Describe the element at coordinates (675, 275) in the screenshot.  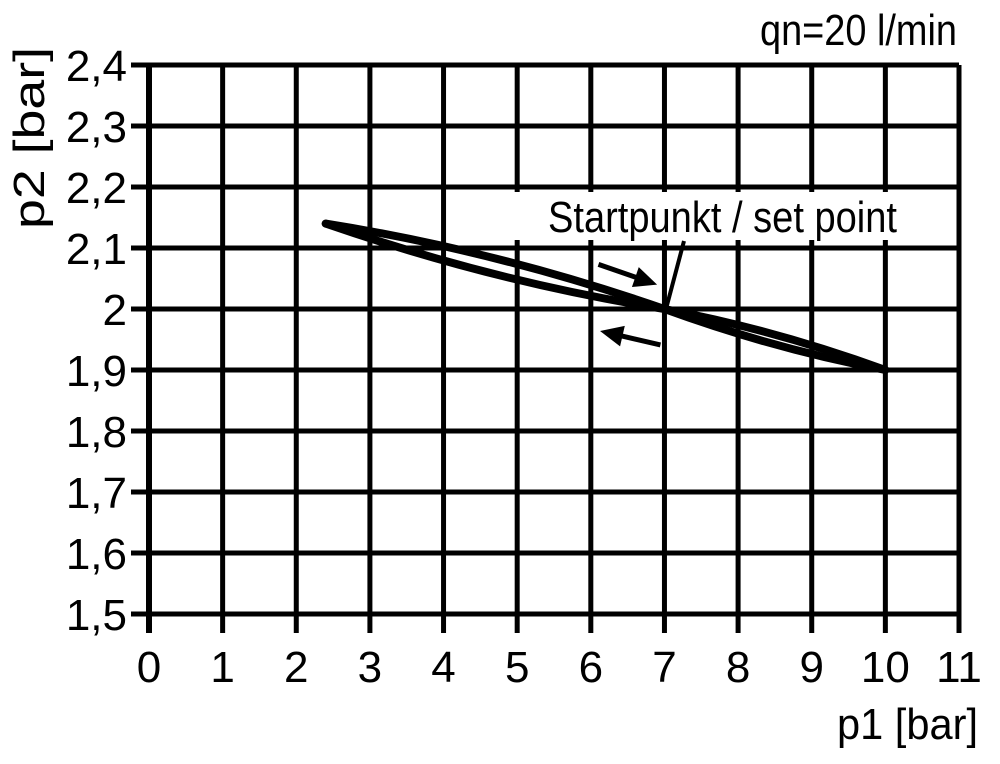
I see `set-point-leader-line` at that location.